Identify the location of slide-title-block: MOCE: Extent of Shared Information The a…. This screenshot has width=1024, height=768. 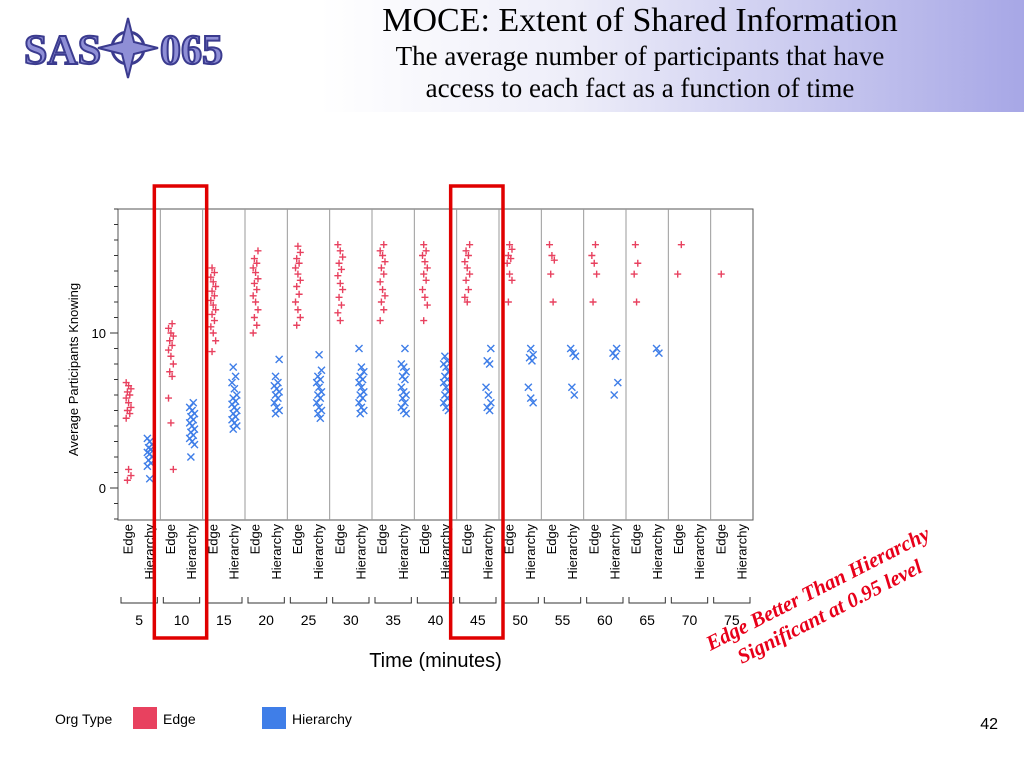
(640, 53).